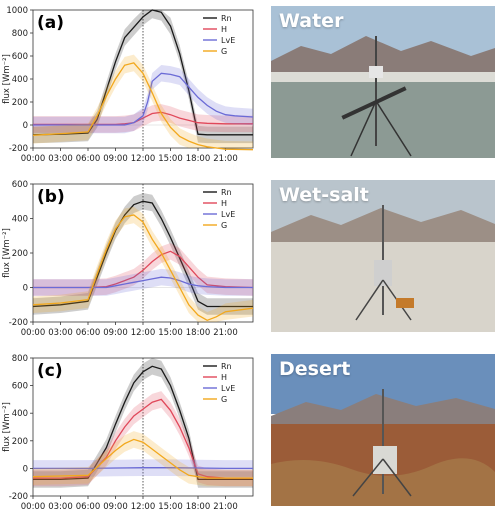 Image resolution: width=500 pixels, height=522 pixels. I want to click on photo-label: Water, so click(311, 21).